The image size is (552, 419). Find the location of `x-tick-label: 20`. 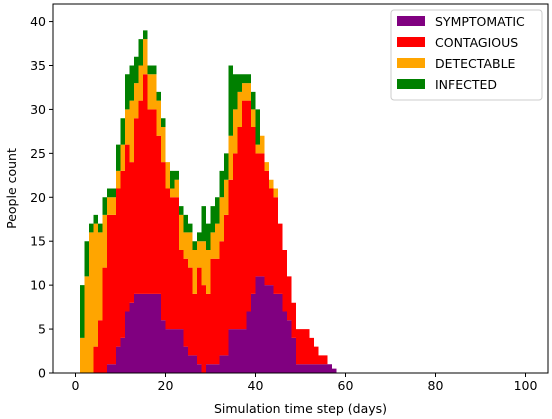

x-tick-label: 20 is located at coordinates (166, 385).